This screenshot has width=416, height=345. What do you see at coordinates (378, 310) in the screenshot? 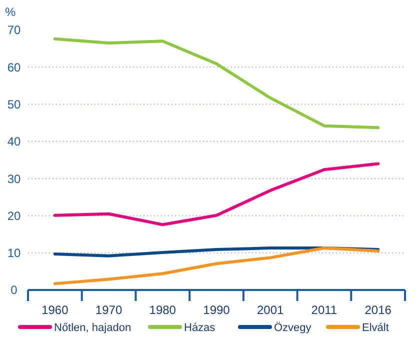
I see `x-tick-label: 2016` at bounding box center [378, 310].